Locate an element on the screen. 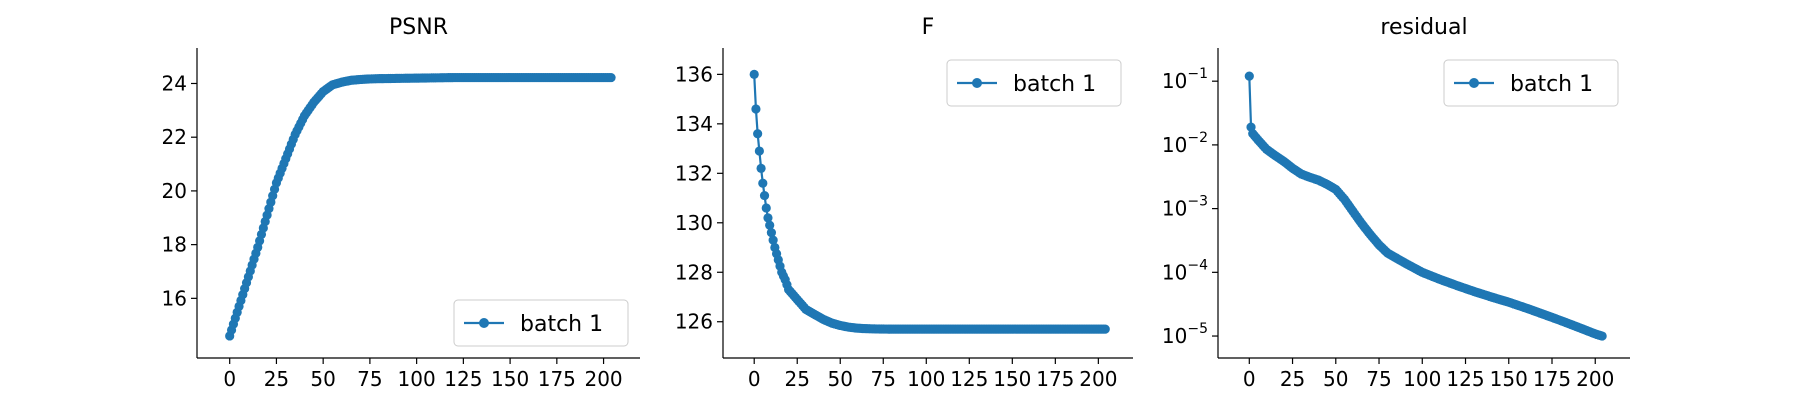  y-tick-label: 18 is located at coordinates (174, 245).